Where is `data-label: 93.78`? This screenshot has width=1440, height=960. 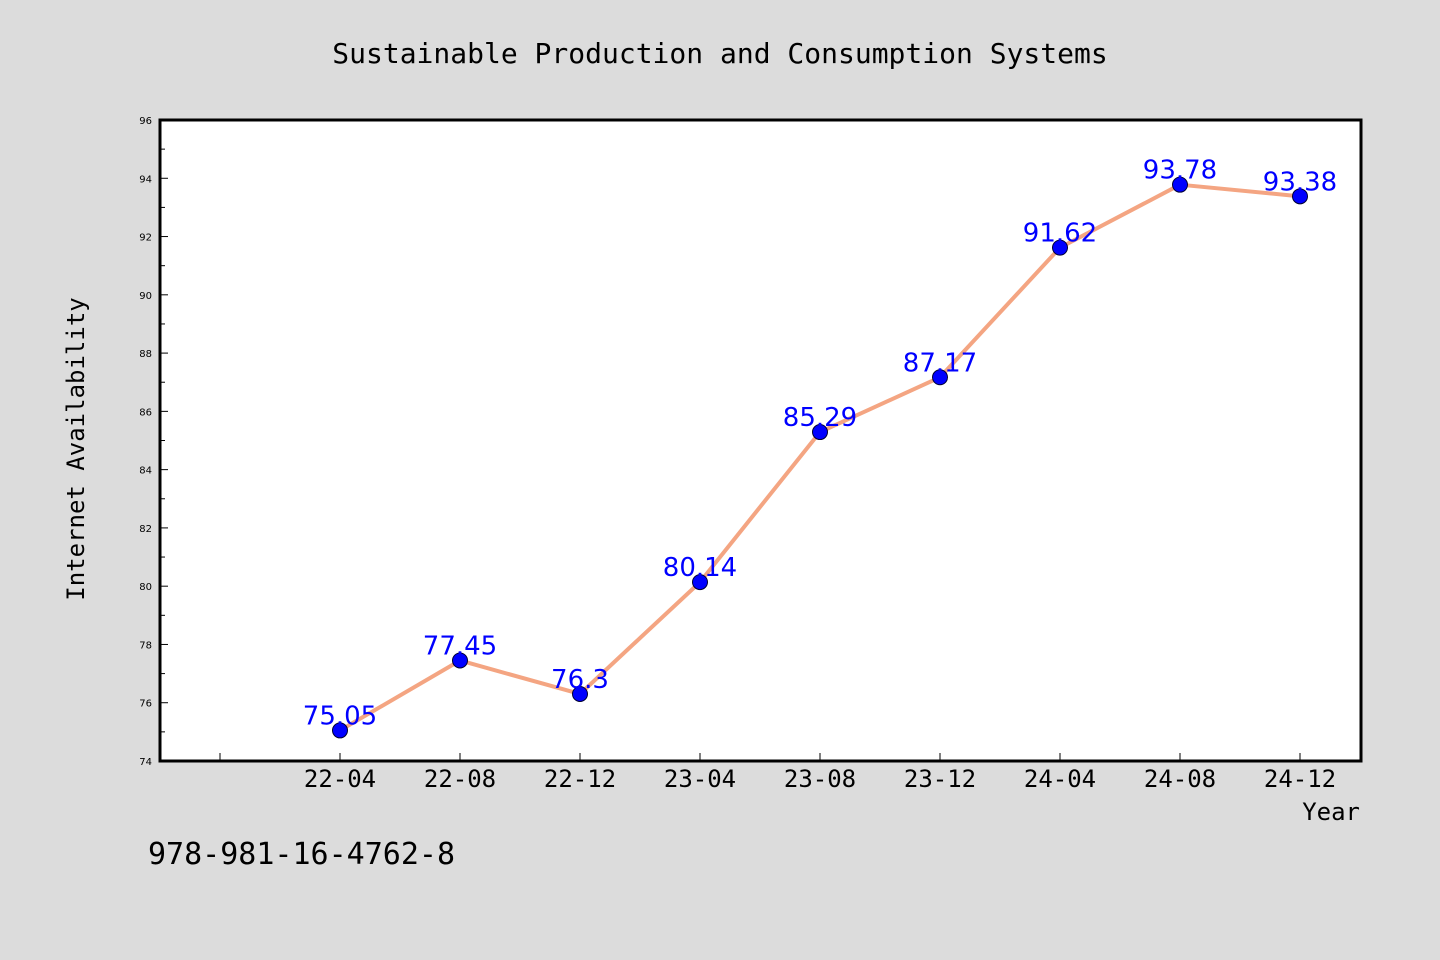
data-label: 93.78 is located at coordinates (1180, 171).